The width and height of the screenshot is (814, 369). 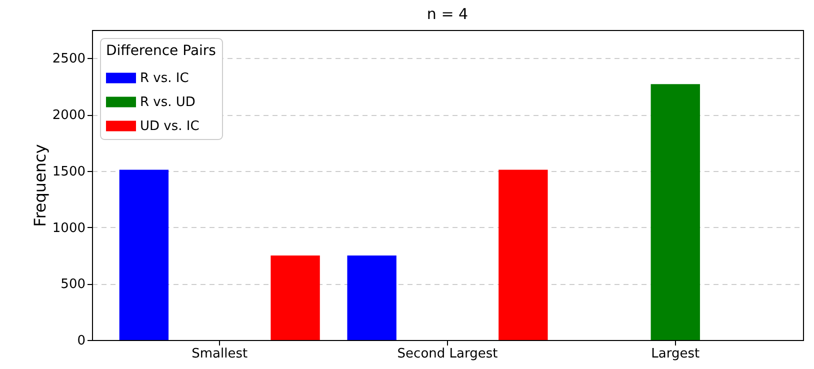 I want to click on chart-title: n = 4, so click(x=447, y=14).